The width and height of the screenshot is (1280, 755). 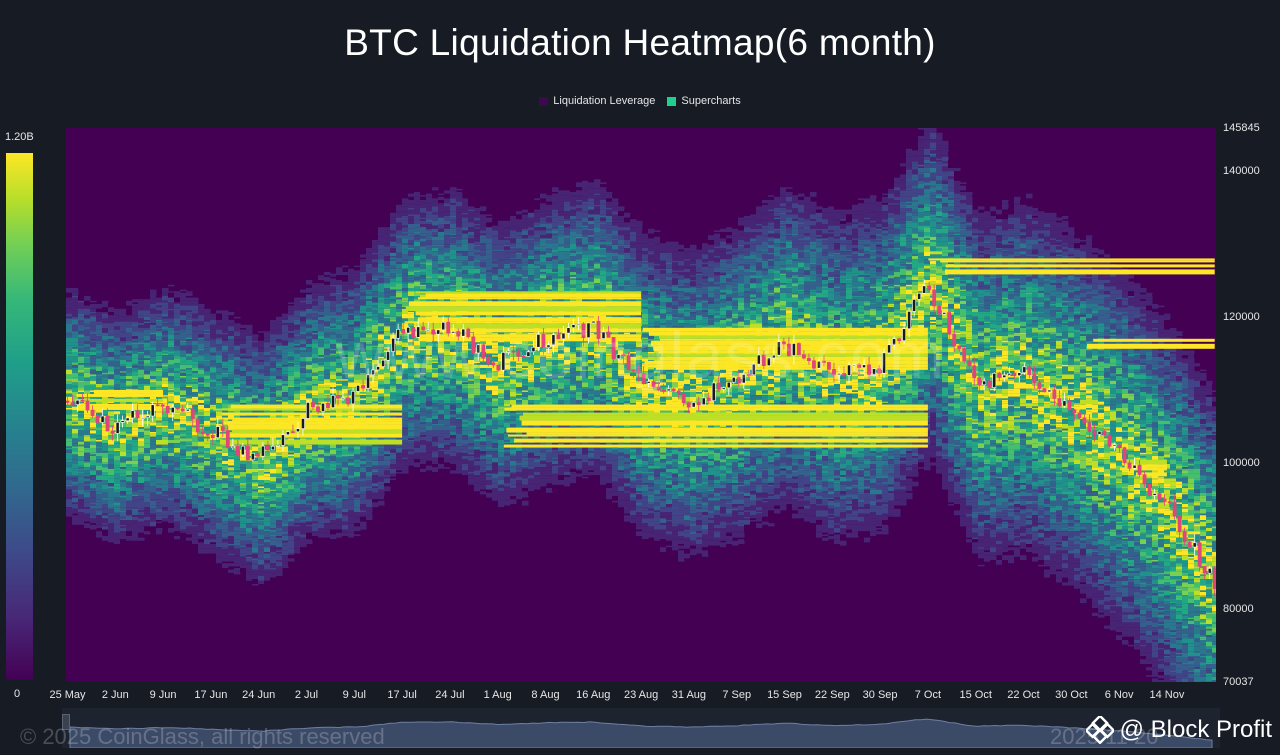 I want to click on legend-item-supercharts: Supercharts, so click(x=703, y=101).